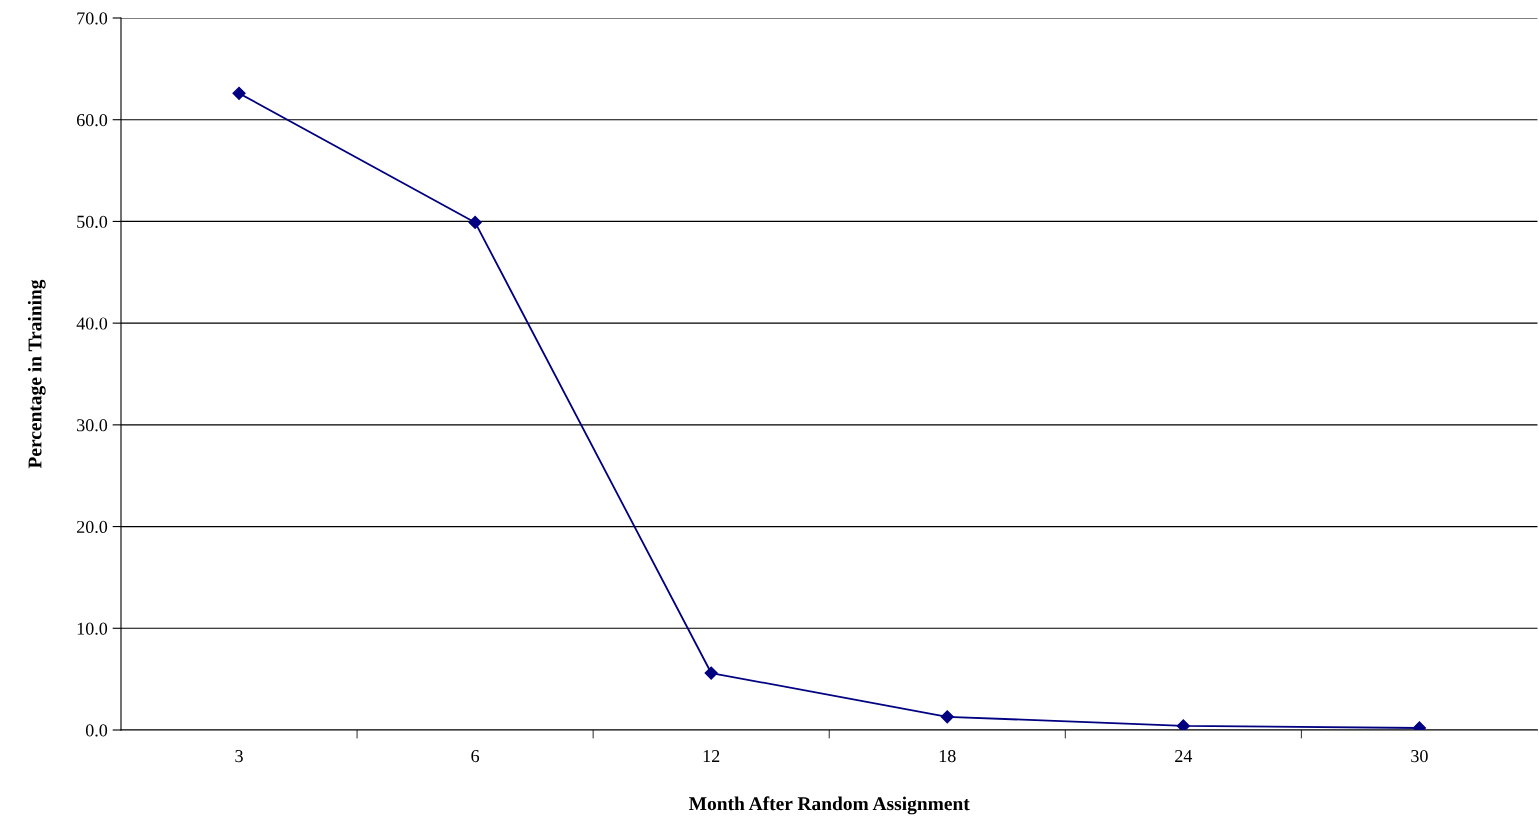 The image size is (1539, 828). Describe the element at coordinates (711, 756) in the screenshot. I see `x-tick-label: 12` at that location.